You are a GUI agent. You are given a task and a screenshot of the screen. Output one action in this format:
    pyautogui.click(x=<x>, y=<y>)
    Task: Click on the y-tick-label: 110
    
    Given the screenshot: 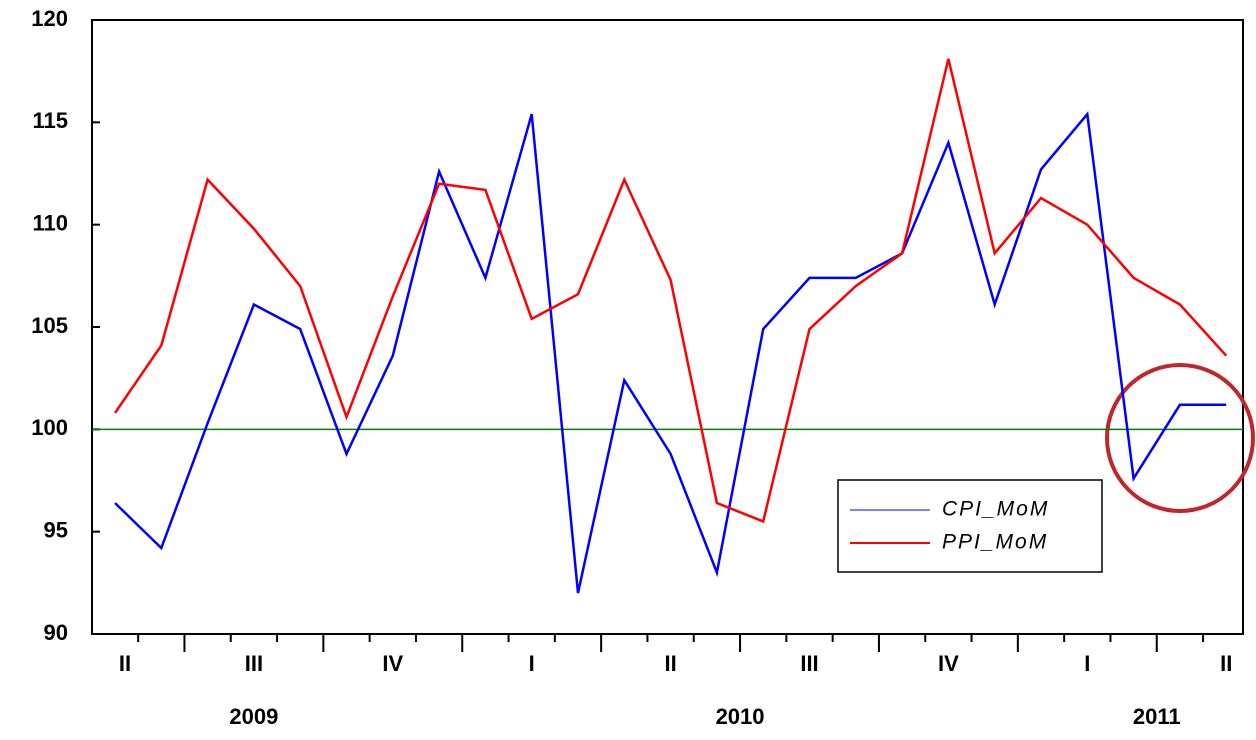 What is the action you would take?
    pyautogui.click(x=51, y=222)
    